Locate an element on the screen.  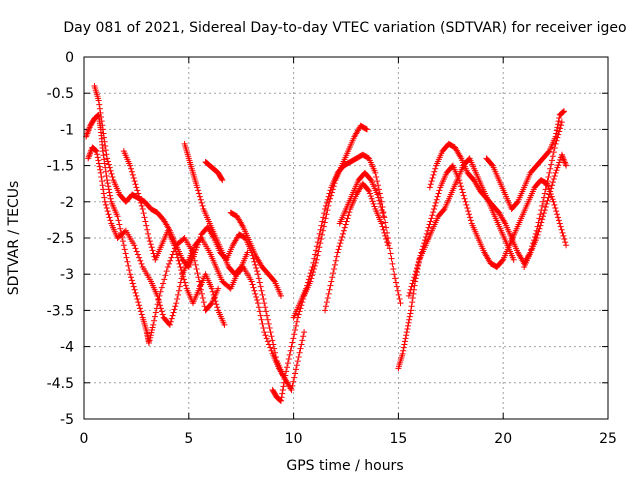
y-axis-label: SDTVAR / TECUs is located at coordinates (14, 238).